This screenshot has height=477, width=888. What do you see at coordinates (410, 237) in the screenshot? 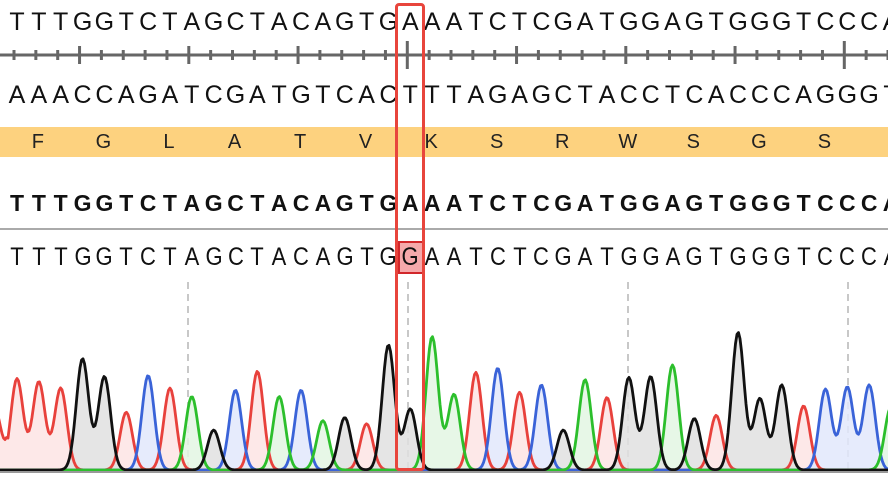
I see `selected-column-box` at bounding box center [410, 237].